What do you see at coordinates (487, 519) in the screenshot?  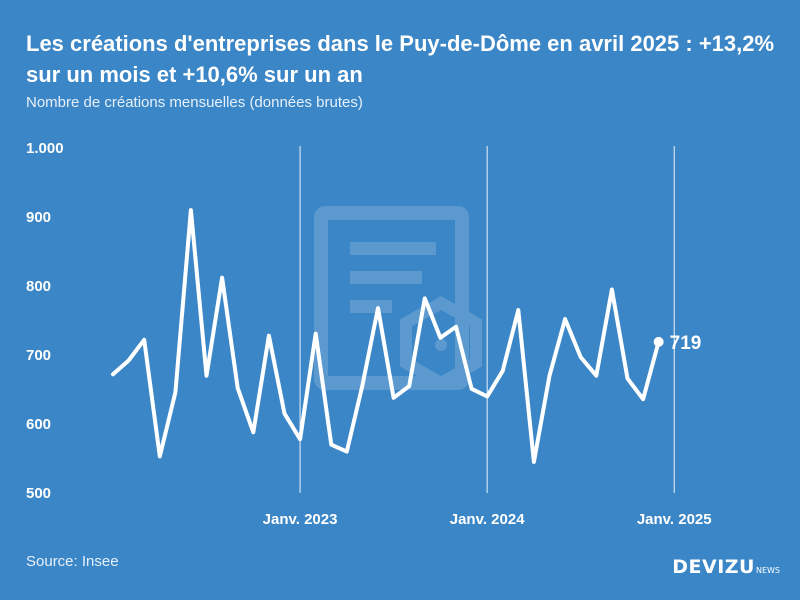 I see `x-tick-label: Janv. 2024` at bounding box center [487, 519].